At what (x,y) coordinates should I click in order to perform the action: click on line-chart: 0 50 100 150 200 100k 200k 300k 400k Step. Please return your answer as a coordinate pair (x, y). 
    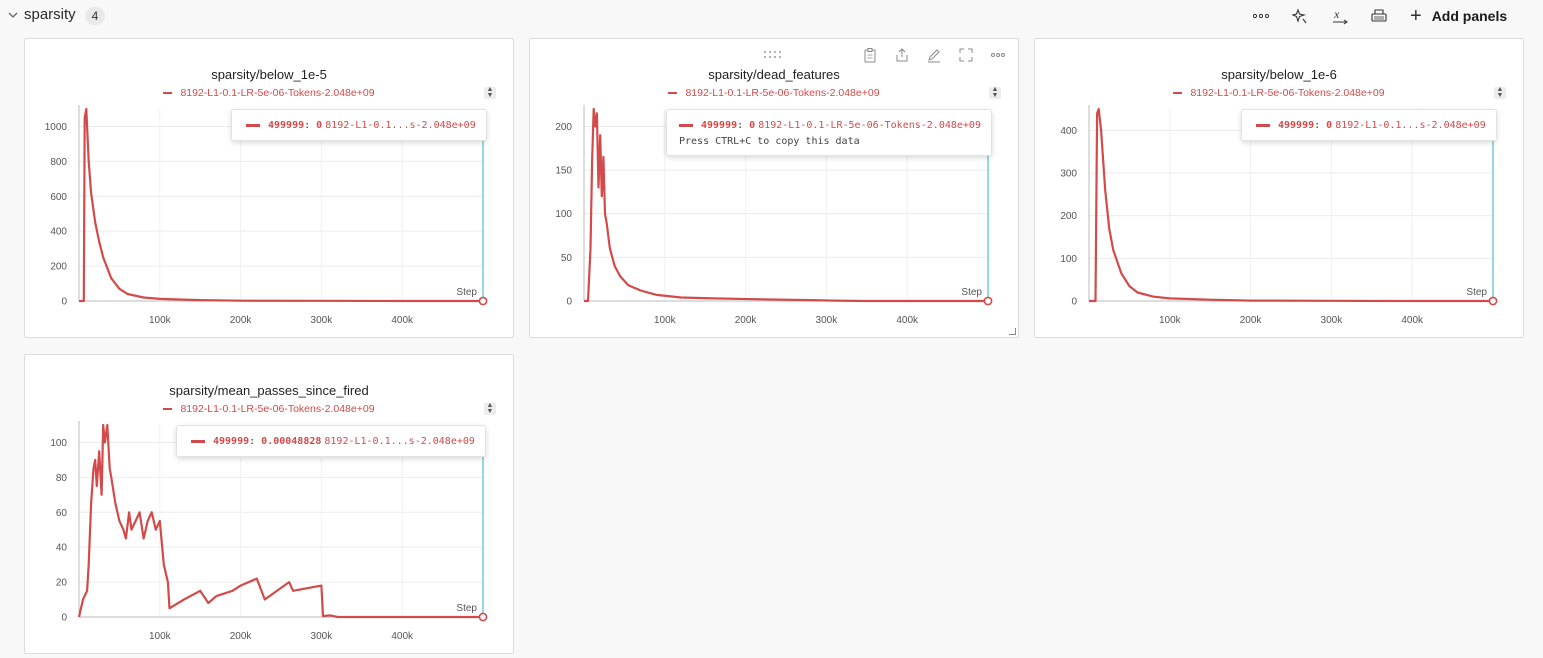
    Looking at the image, I should click on (774, 188).